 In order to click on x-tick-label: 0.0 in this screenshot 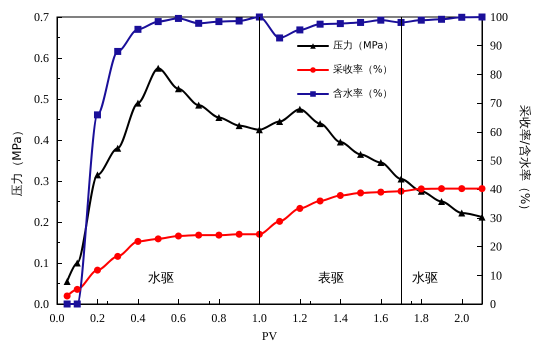, I will do `click(57, 318)`.